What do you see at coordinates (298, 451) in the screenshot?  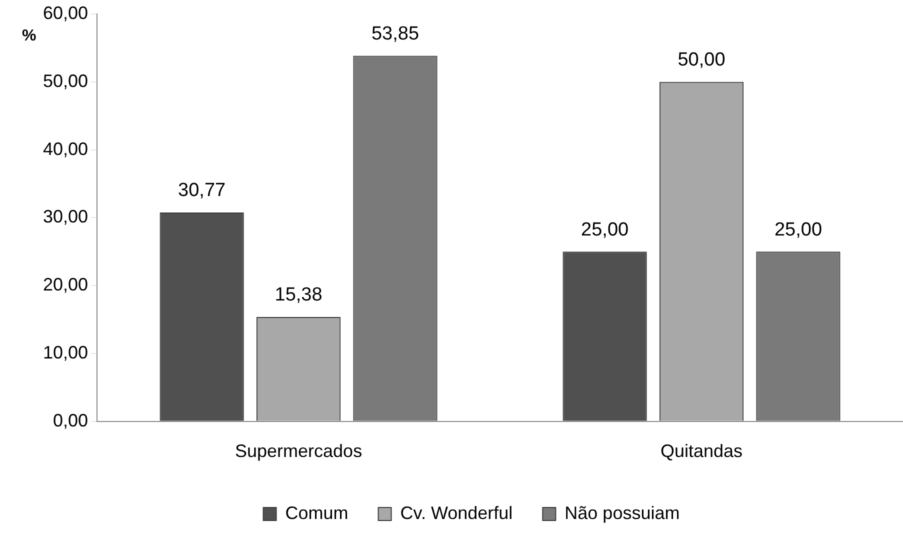 I see `x-tick-label: Supermercados` at bounding box center [298, 451].